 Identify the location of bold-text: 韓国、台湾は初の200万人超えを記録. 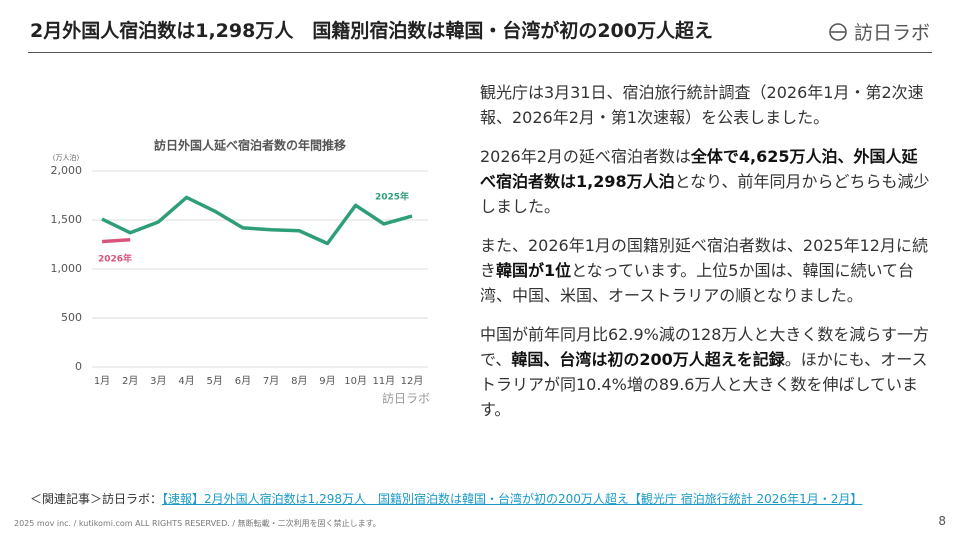
(648, 359).